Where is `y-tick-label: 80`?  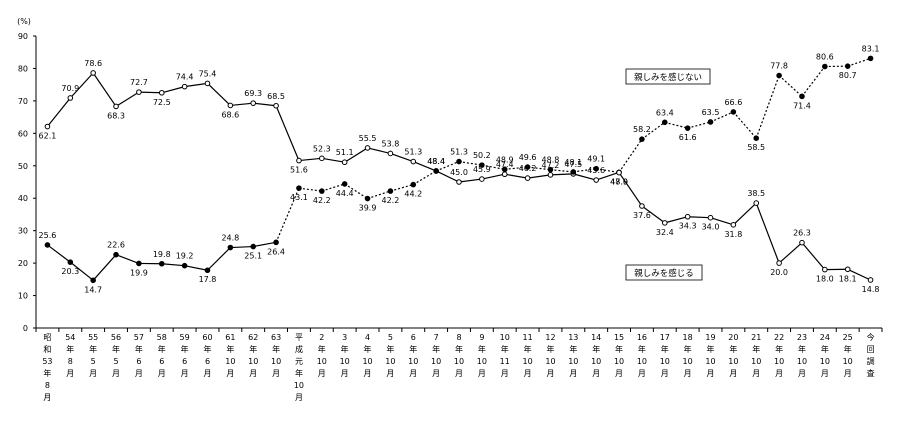 y-tick-label: 80 is located at coordinates (23, 68).